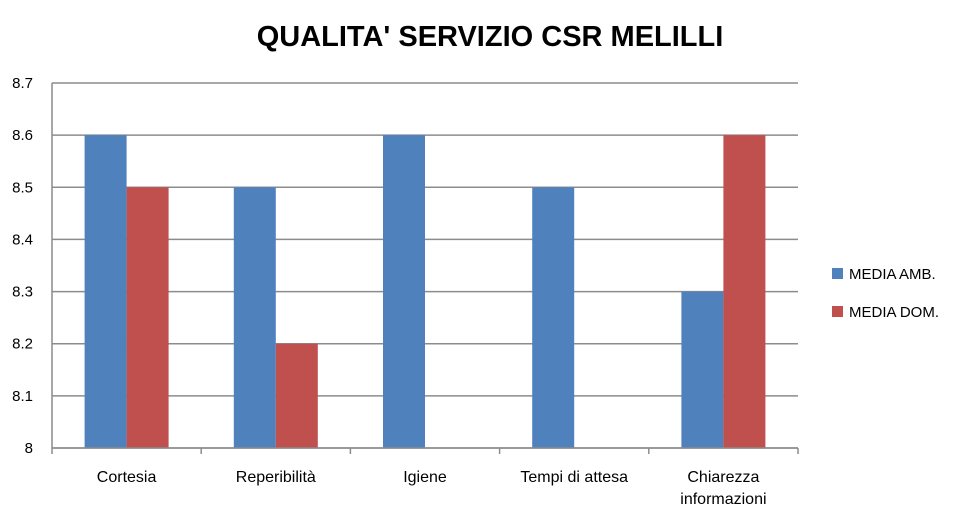 The width and height of the screenshot is (979, 523). I want to click on x-tick-label: Chiarezza, so click(723, 477).